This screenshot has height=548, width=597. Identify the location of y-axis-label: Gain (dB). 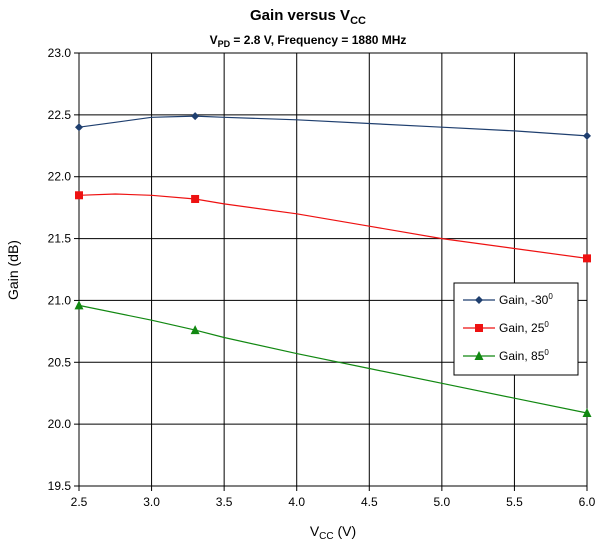
(13, 270).